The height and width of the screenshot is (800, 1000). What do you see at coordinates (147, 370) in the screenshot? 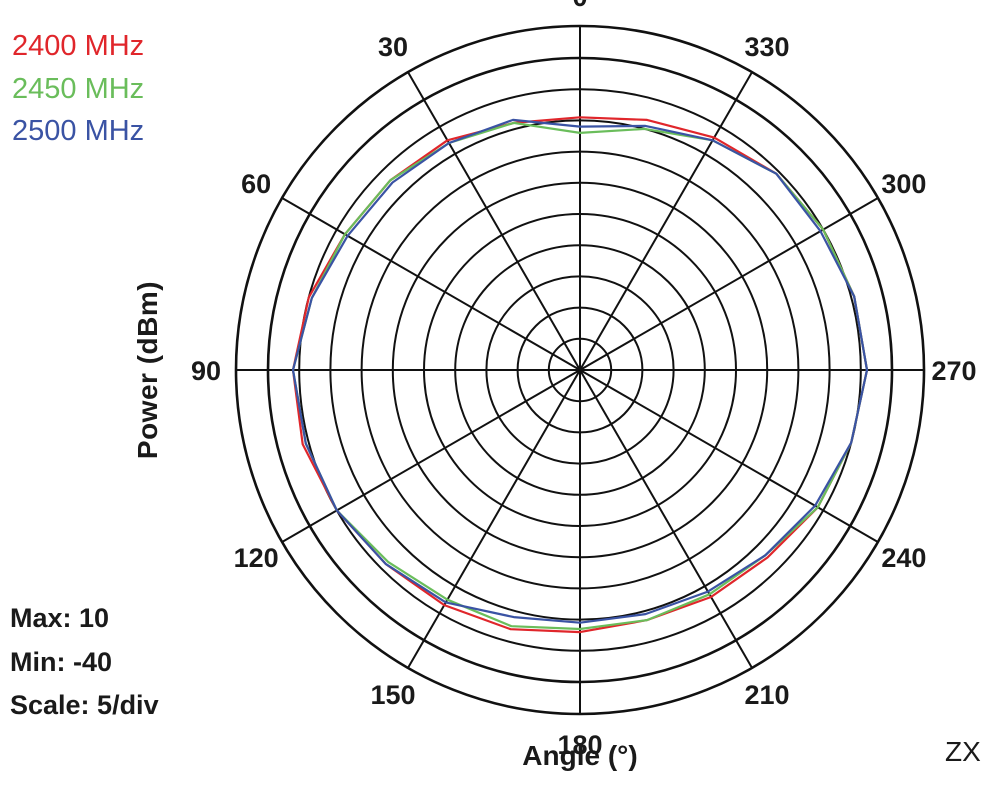
I see `y-axis-label: Power (dBm)` at bounding box center [147, 370].